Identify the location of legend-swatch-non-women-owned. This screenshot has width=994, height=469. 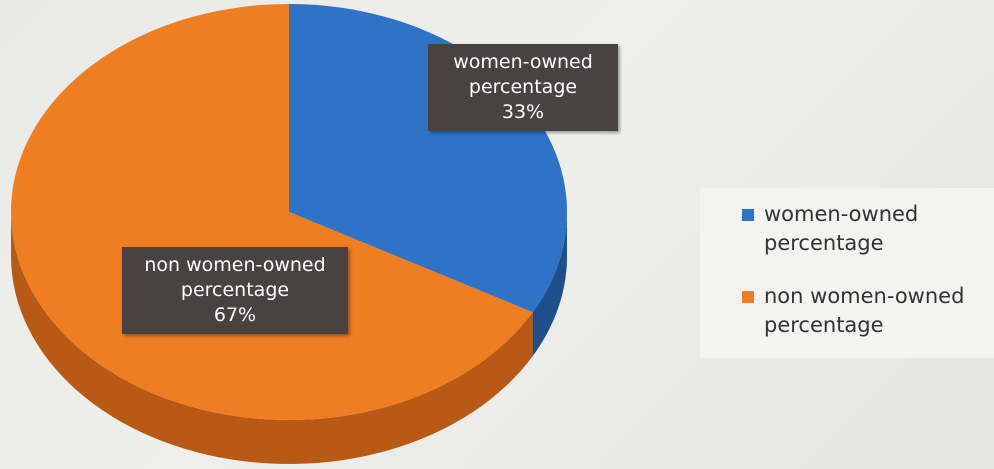
(748, 297).